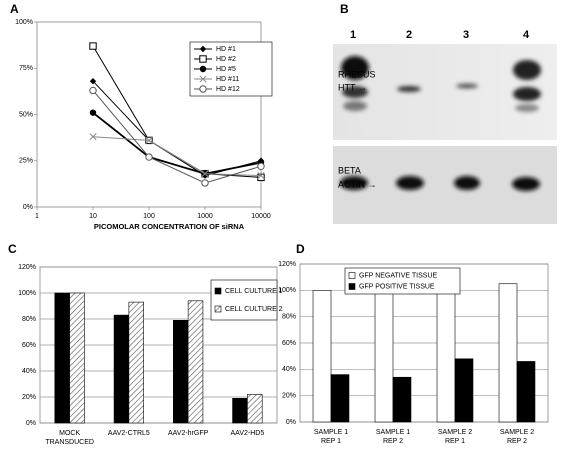 Image resolution: width=561 pixels, height=449 pixels. Describe the element at coordinates (357, 184) in the screenshot. I see `blot-label: ACTIN →` at that location.